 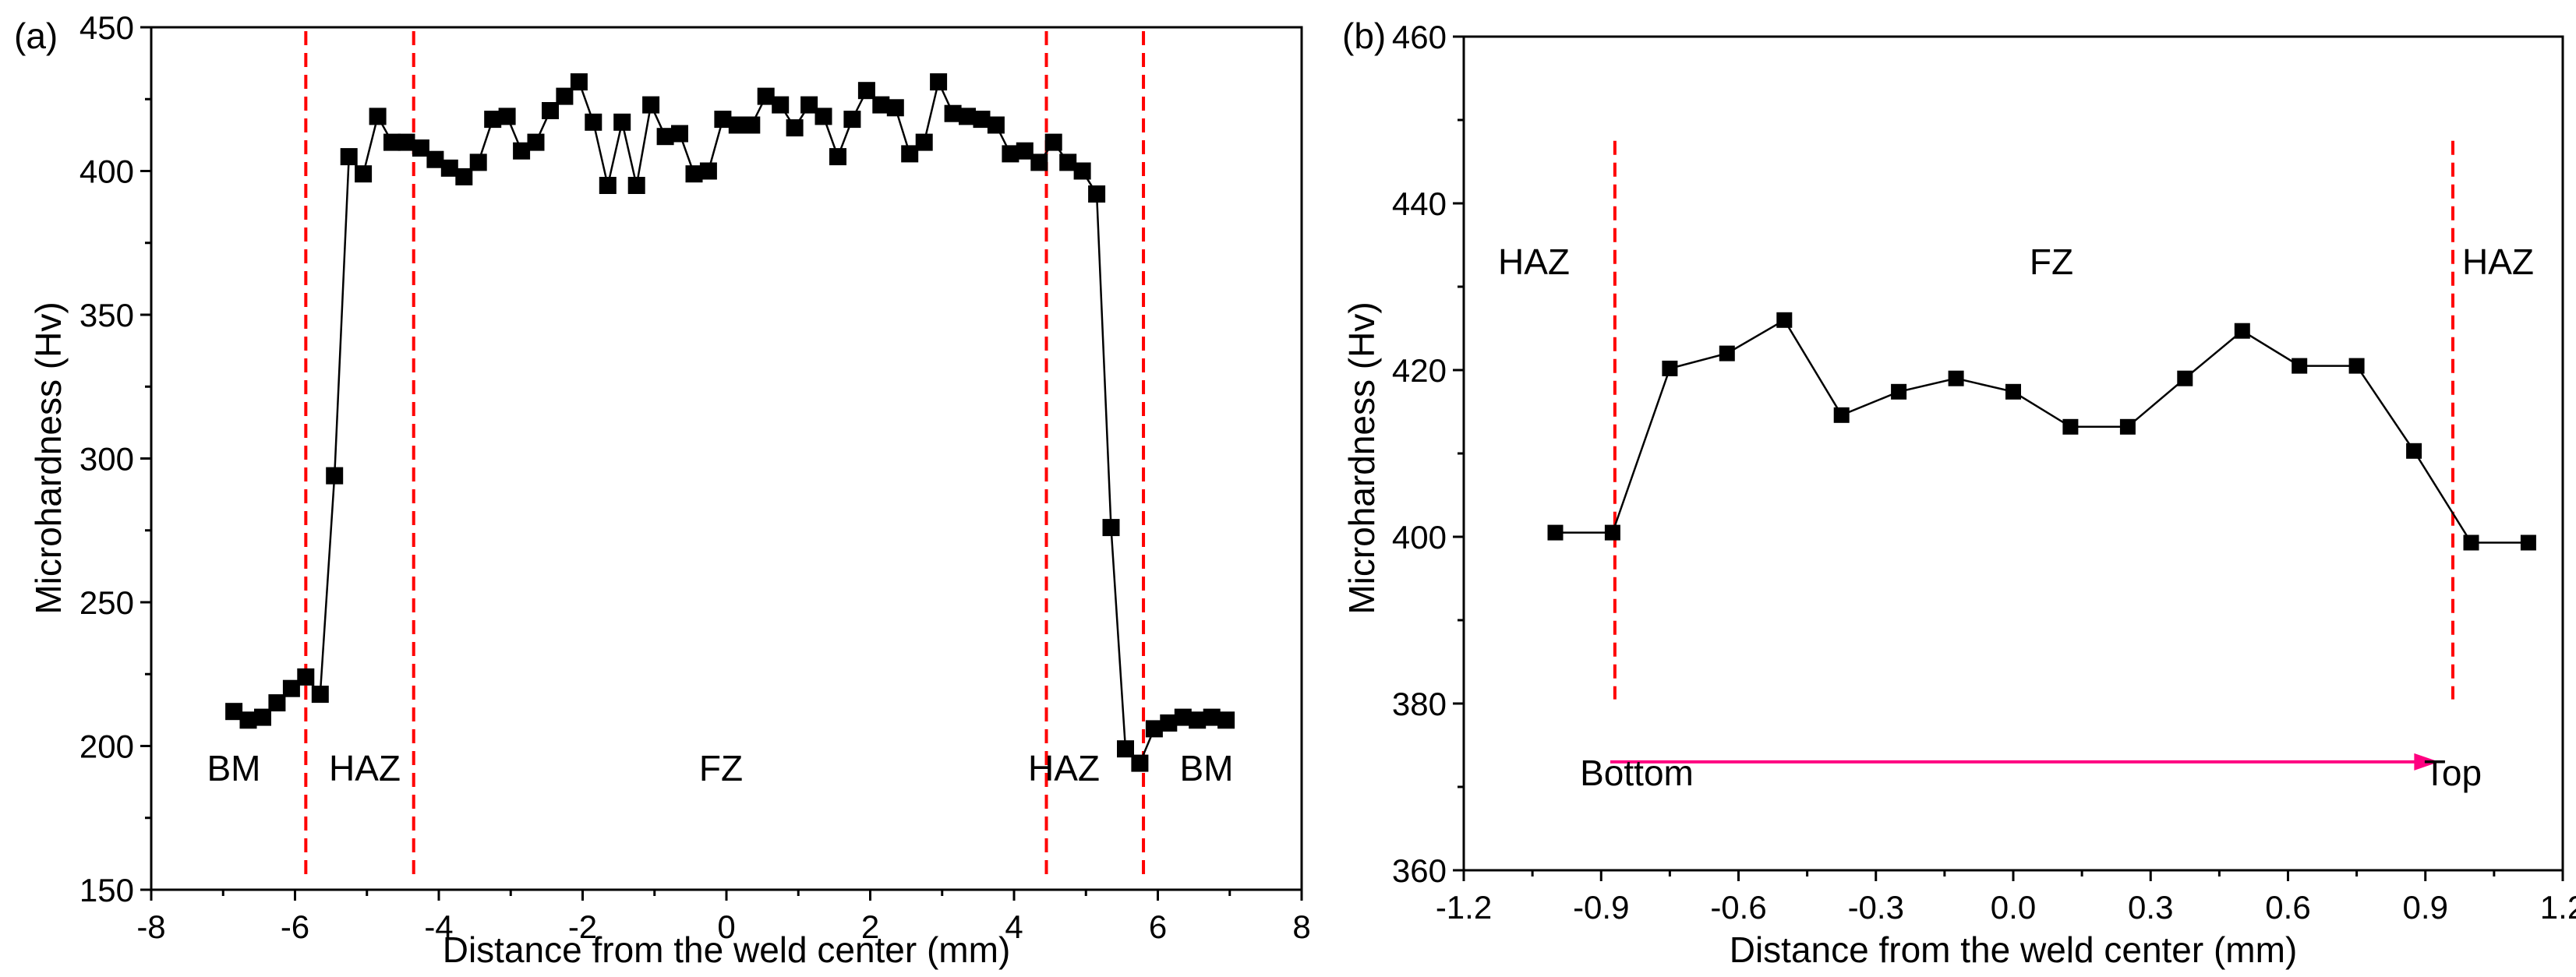 What do you see at coordinates (36, 36) in the screenshot?
I see `panel-a-label: (a)` at bounding box center [36, 36].